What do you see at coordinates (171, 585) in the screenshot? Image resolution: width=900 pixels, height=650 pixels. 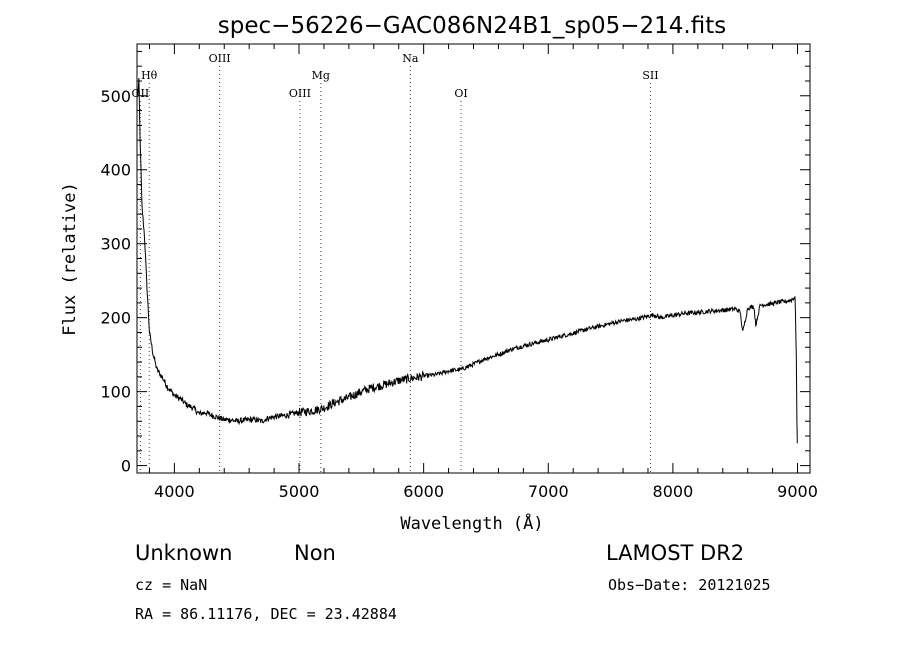 I see `redshift-cz: cz = NaN` at bounding box center [171, 585].